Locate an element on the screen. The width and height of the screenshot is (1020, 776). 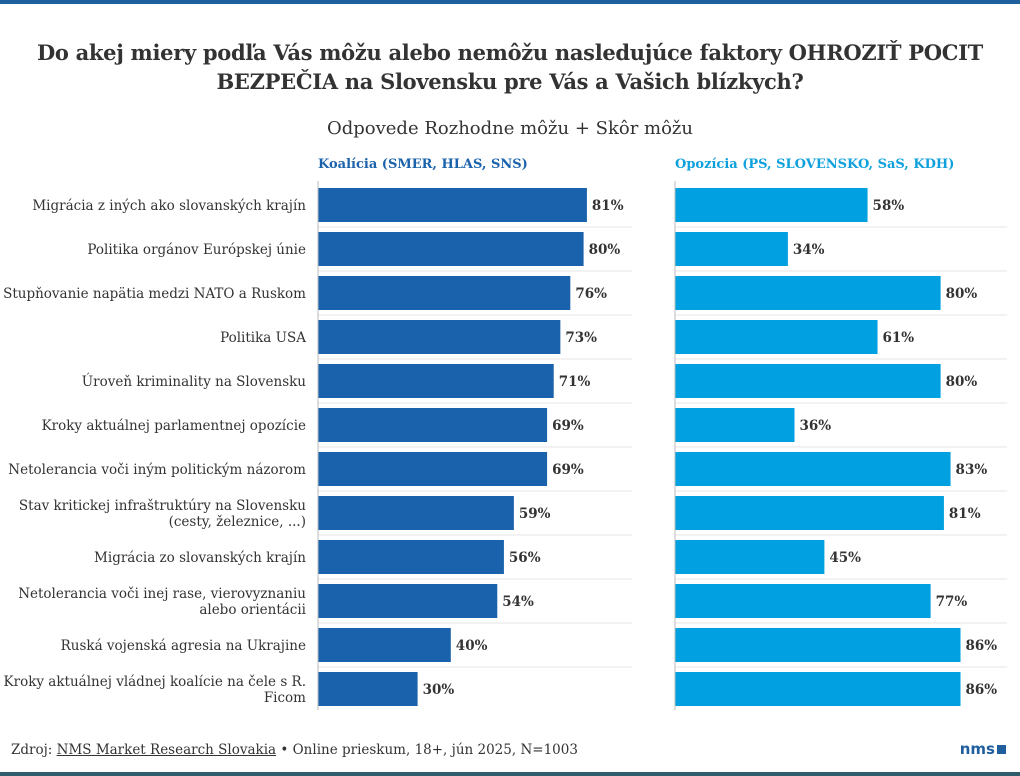
category-label-line: Stupňovanie napätia medzi NATO a Ruskom is located at coordinates (154, 294).